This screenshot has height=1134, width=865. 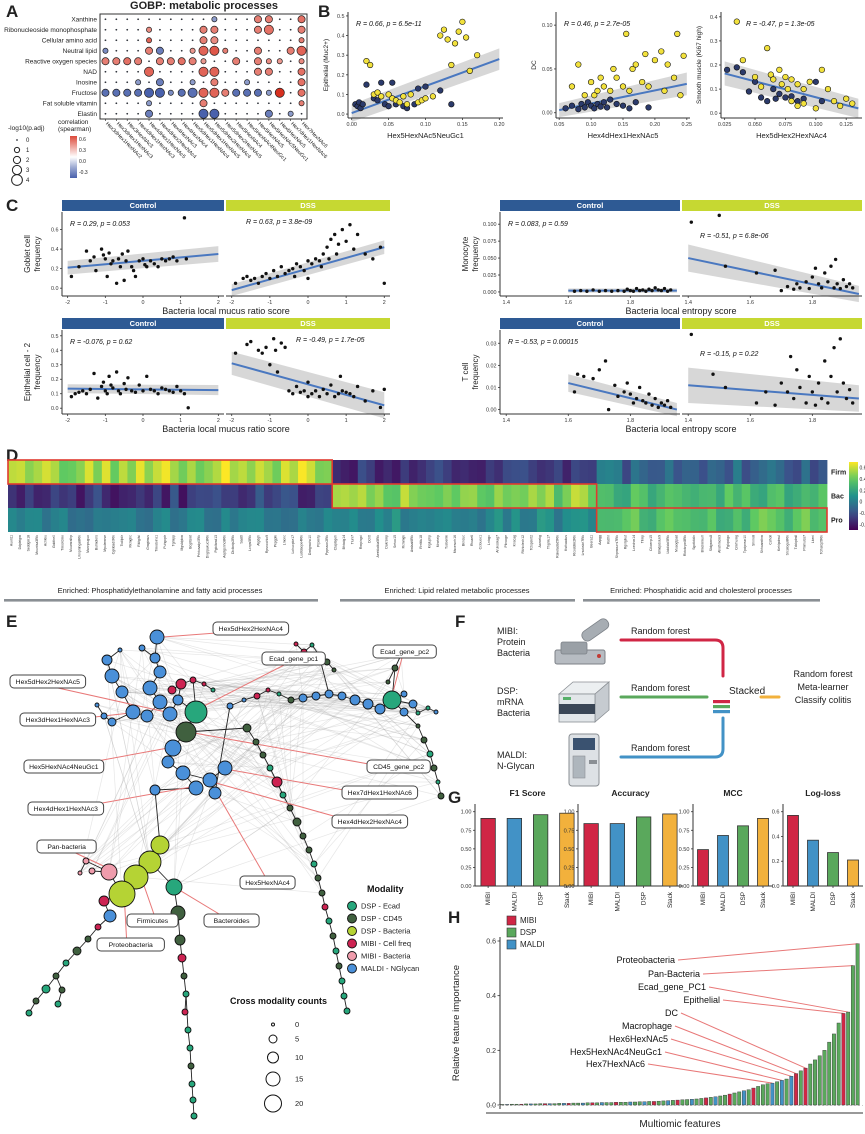 What do you see at coordinates (54, 541) in the screenshot?
I see `svg-text: Gddthe0` at bounding box center [54, 541].